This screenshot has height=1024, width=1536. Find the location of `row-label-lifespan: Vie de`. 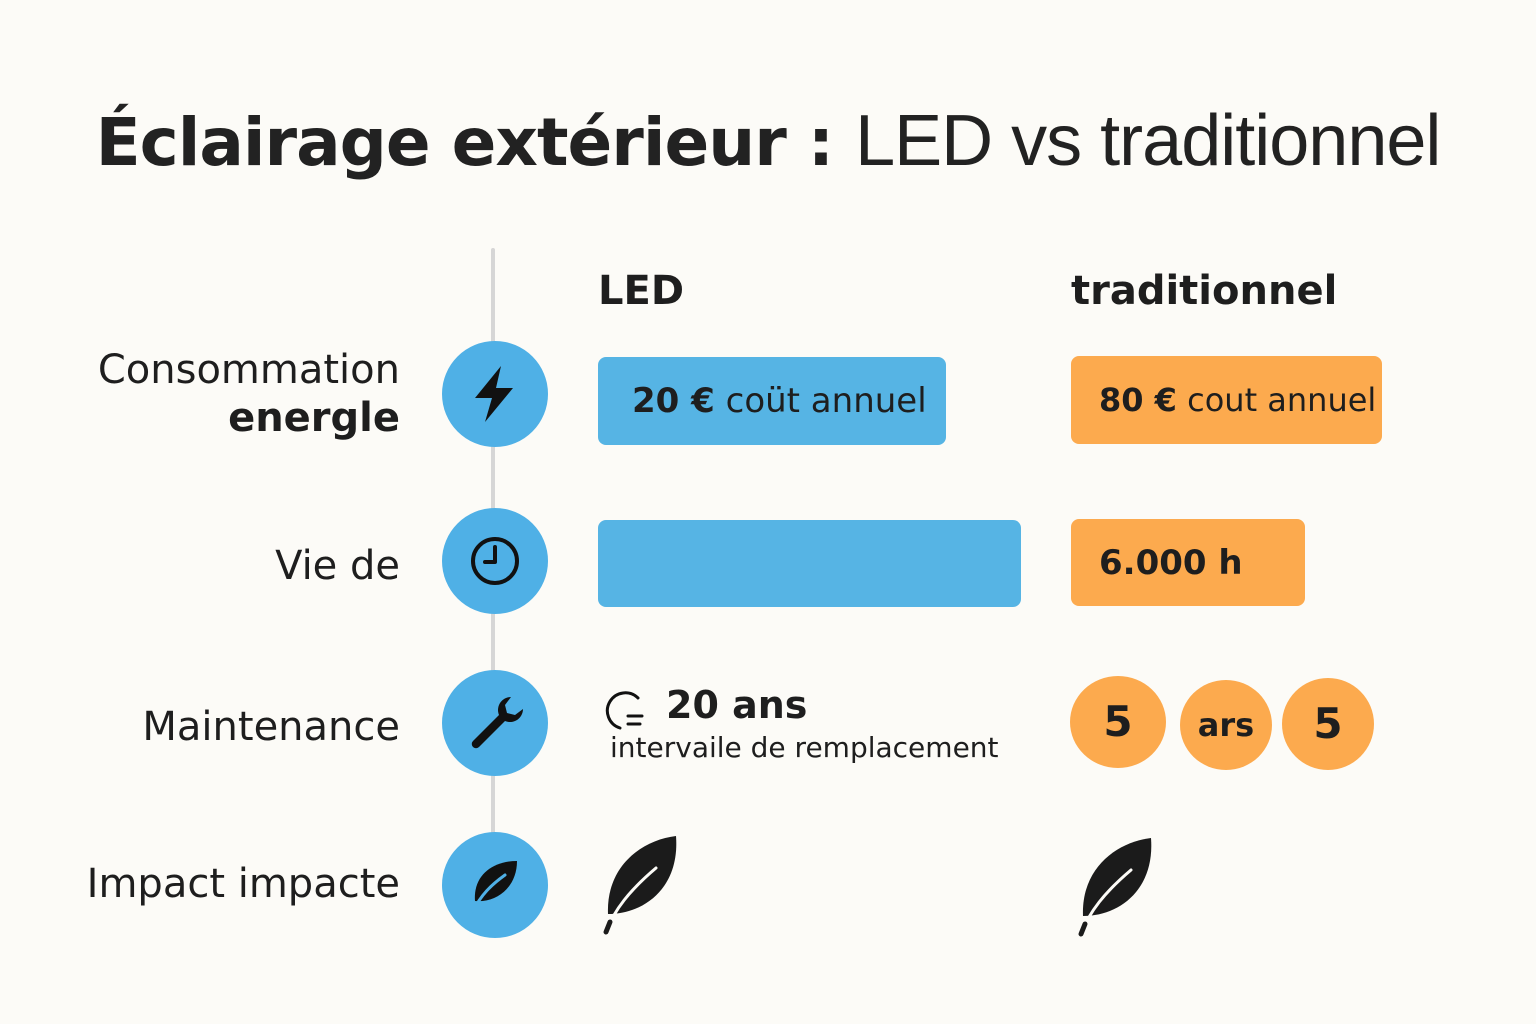

row-label-lifespan: Vie de is located at coordinates (337, 566).